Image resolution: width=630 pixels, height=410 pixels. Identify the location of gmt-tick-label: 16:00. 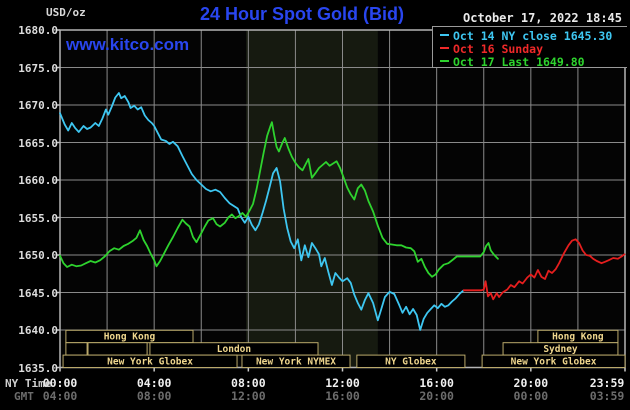
(342, 396).